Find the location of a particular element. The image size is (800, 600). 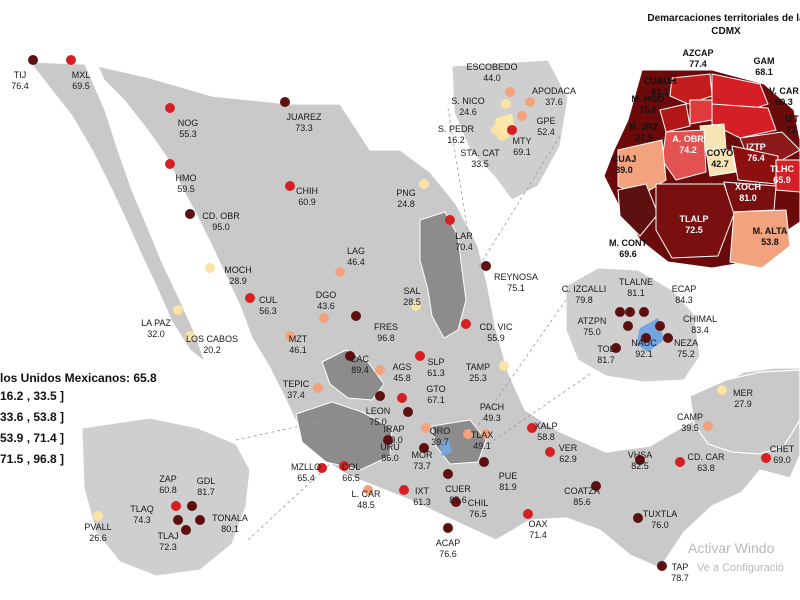

city-value-label: 46.4 is located at coordinates (356, 262).